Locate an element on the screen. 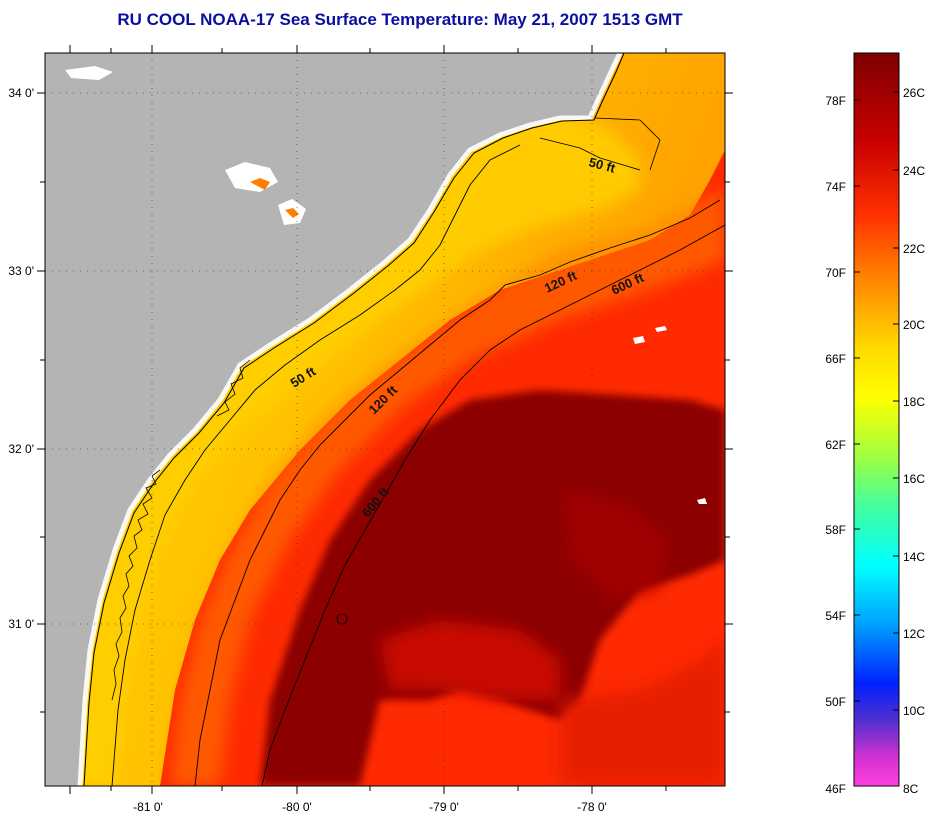 This screenshot has height=817, width=928. barrier-islands-north is located at coordinates (627, 144).